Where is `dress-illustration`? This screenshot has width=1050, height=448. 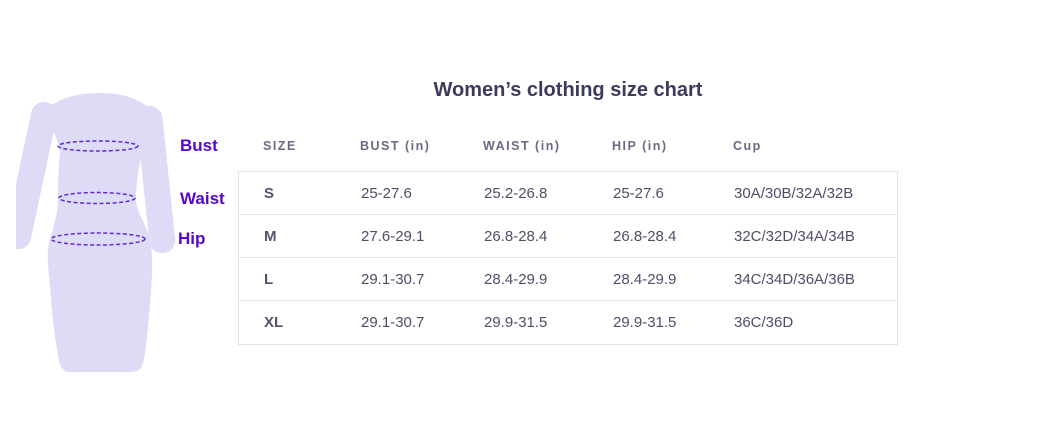 dress-illustration is located at coordinates (96, 232).